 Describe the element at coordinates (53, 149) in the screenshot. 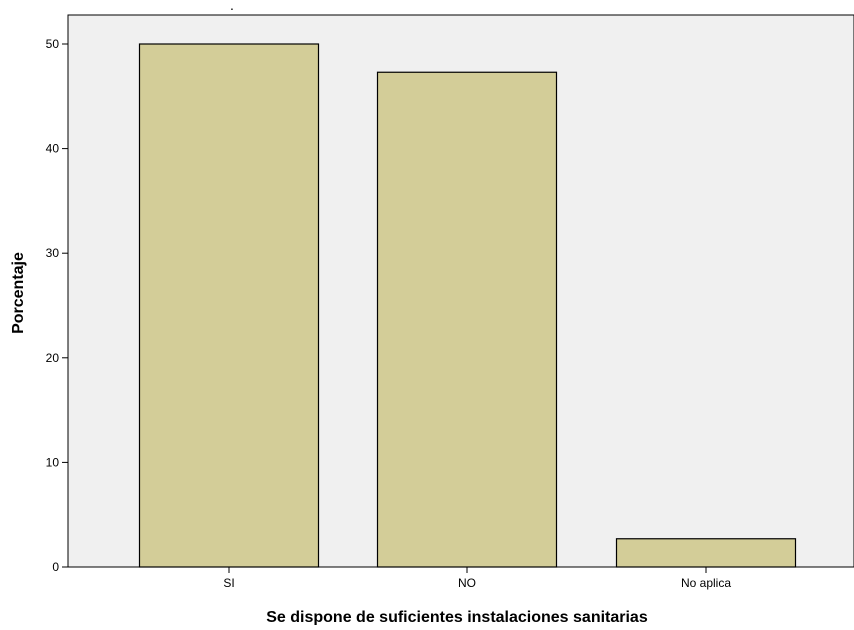

I see `y-tick-label: 40` at that location.